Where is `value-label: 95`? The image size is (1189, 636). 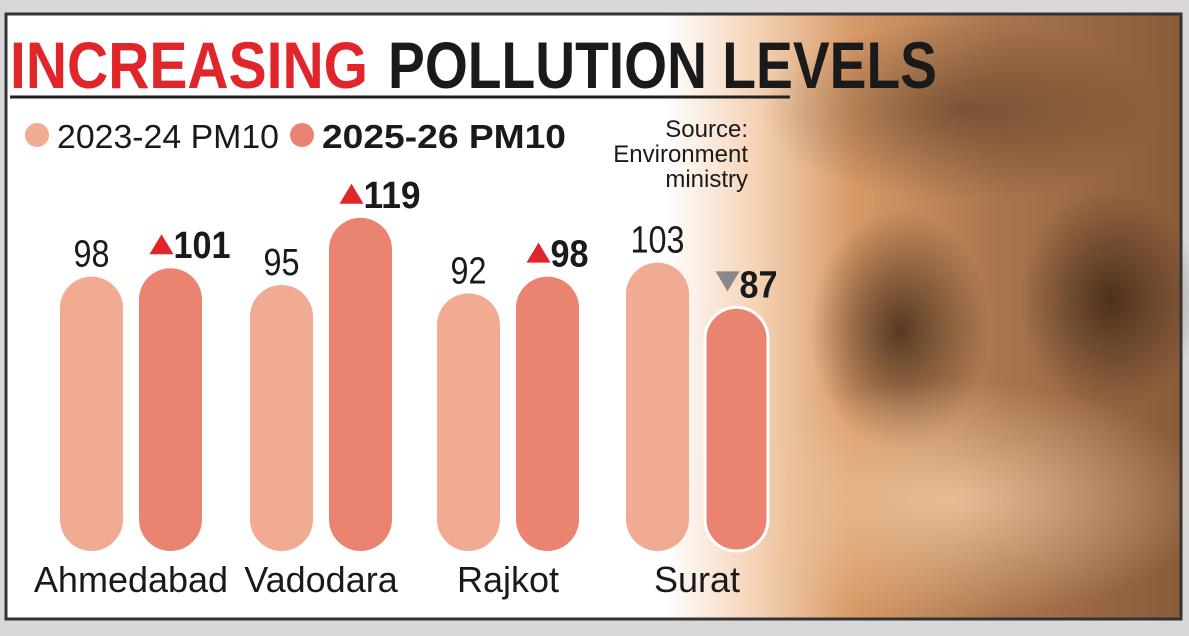
value-label: 95 is located at coordinates (282, 263).